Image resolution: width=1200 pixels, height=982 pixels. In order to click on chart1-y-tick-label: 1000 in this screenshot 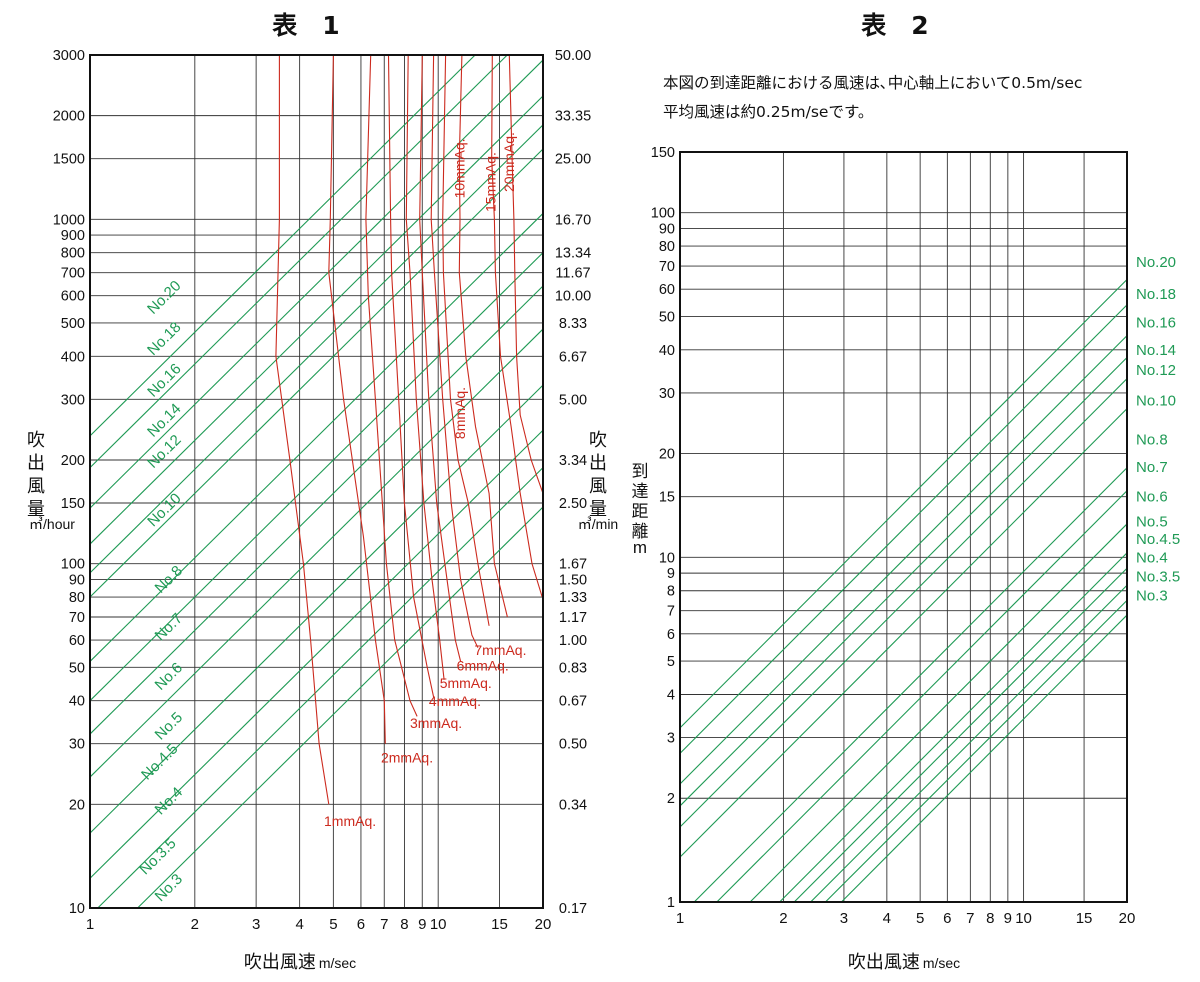, I will do `click(69, 220)`.